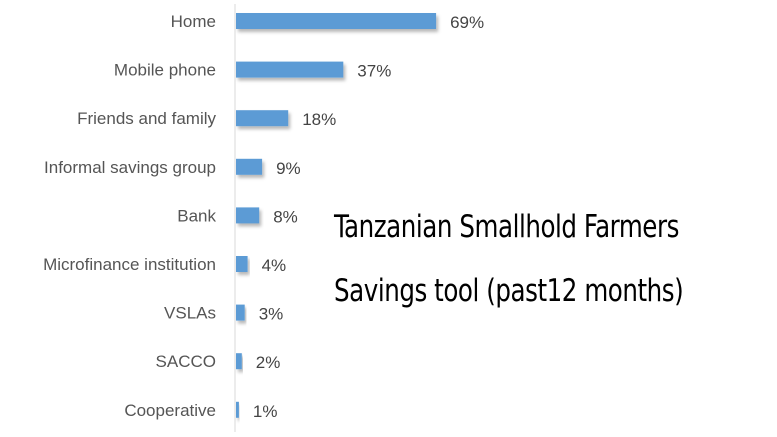  What do you see at coordinates (170, 410) in the screenshot?
I see `category-label-cooperative: Cooperative` at bounding box center [170, 410].